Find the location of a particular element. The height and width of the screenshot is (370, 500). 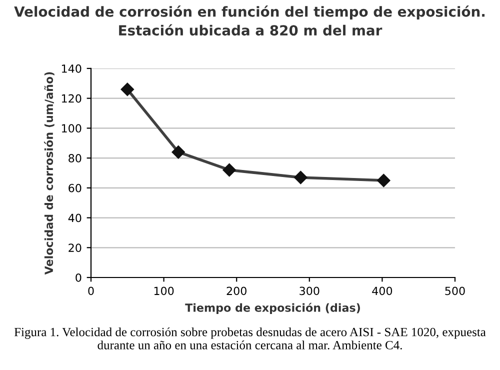

y-tick-label: 120 is located at coordinates (72, 98).